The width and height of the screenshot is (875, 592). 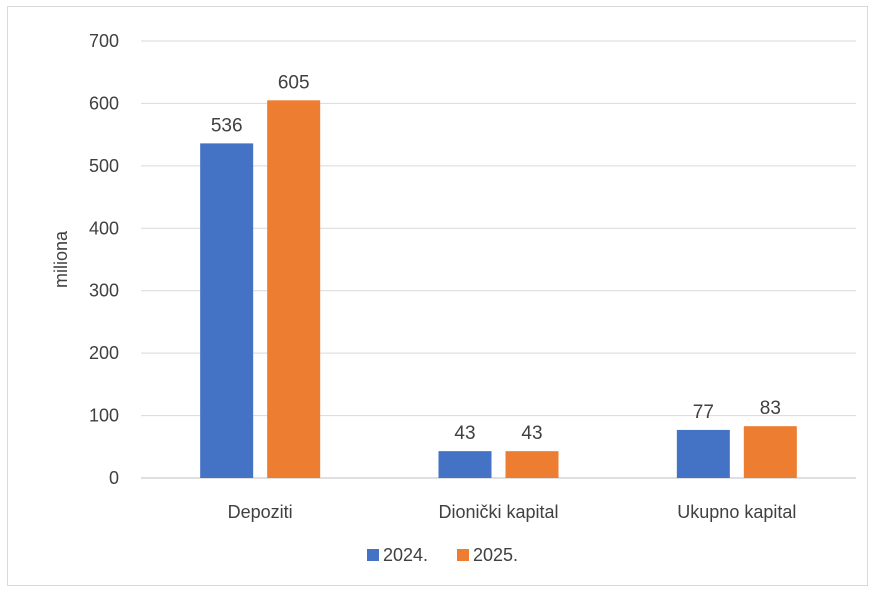 I want to click on y-tick-label: 700, so click(x=104, y=41).